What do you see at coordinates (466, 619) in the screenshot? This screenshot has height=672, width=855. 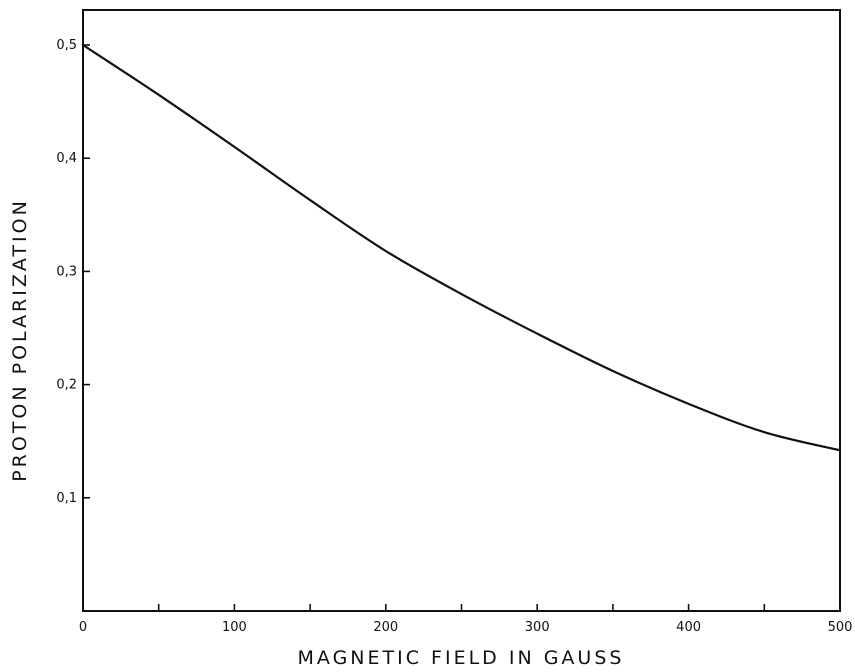 I see `x-axis-ticks: 0 100 200 300 400 500` at bounding box center [466, 619].